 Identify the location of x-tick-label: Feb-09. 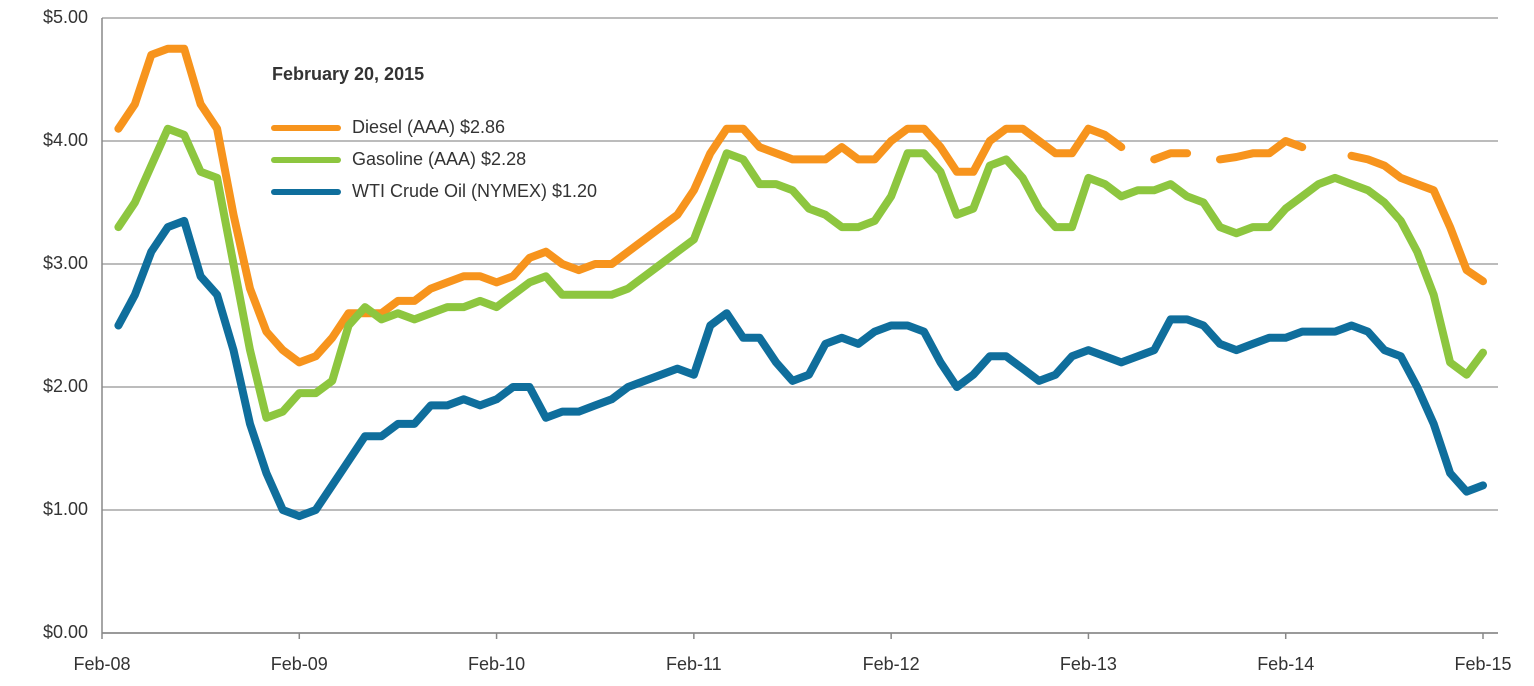
(299, 664).